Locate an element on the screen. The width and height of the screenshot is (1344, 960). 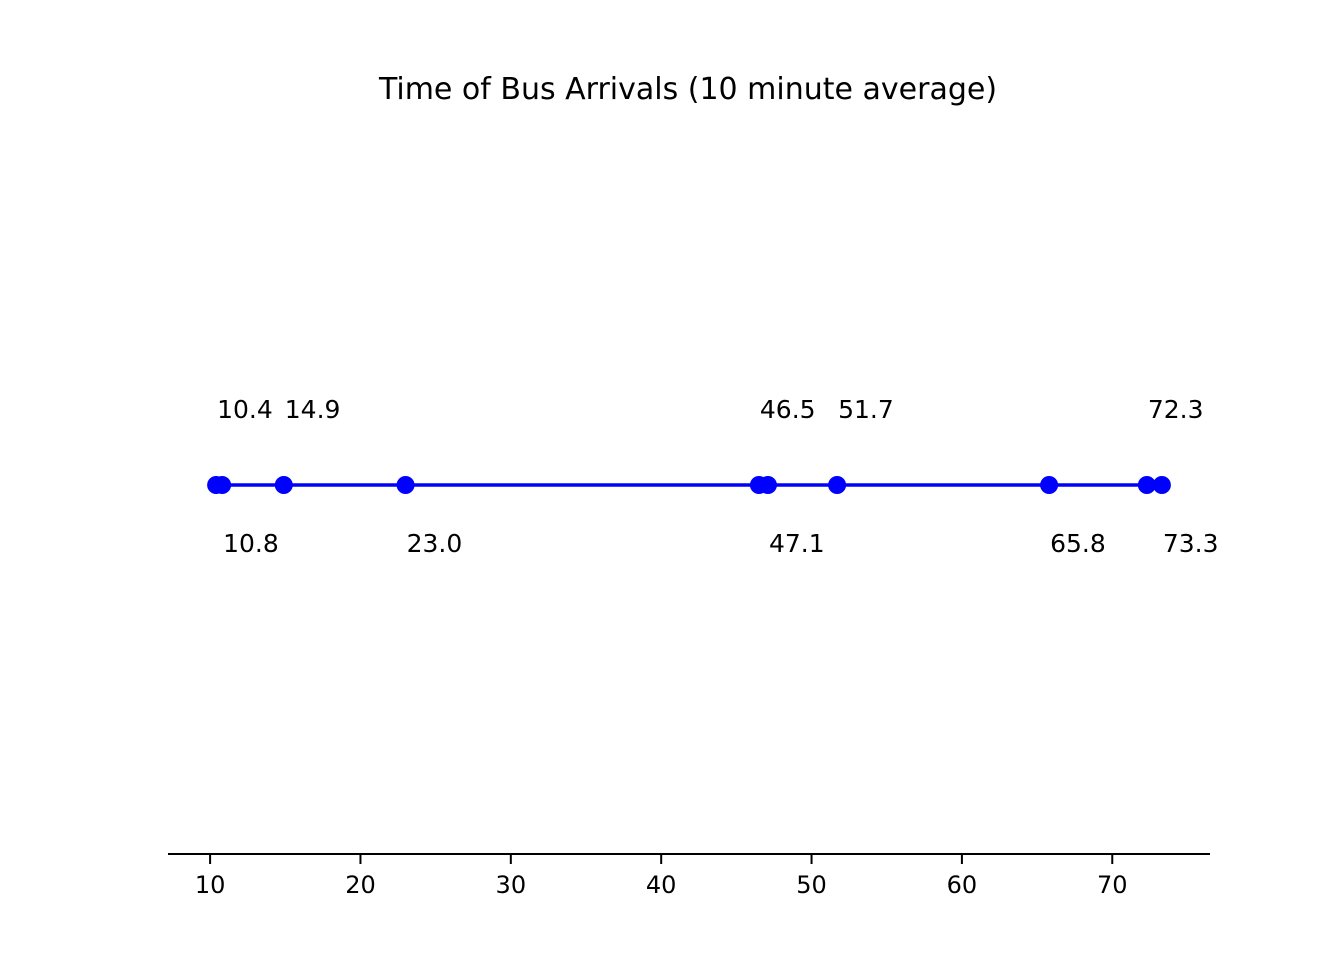
data-label: 10.4 is located at coordinates (245, 409).